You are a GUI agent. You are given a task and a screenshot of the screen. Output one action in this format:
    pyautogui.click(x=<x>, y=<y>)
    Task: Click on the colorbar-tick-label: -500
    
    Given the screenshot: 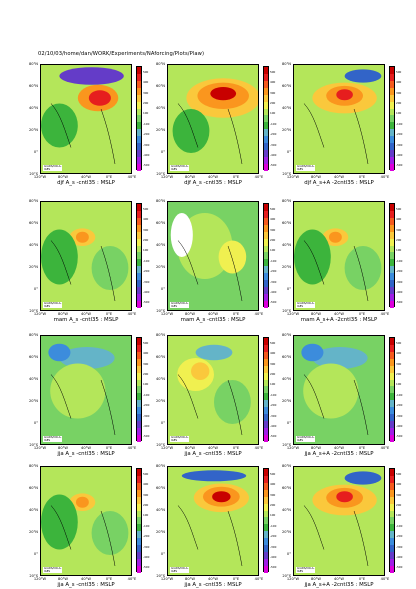 What is the action you would take?
    pyautogui.click(x=273, y=567)
    